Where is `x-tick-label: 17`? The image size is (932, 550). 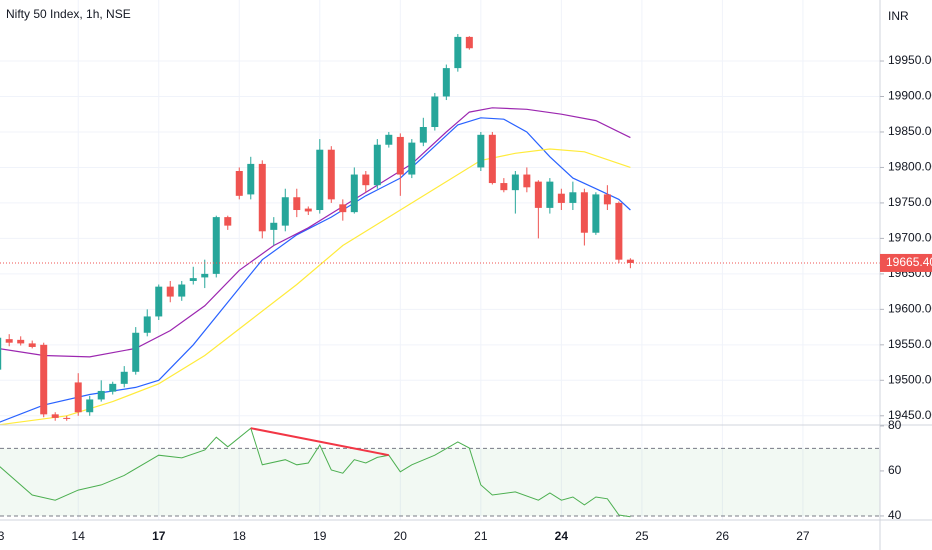
x-tick-label: 17 is located at coordinates (159, 536).